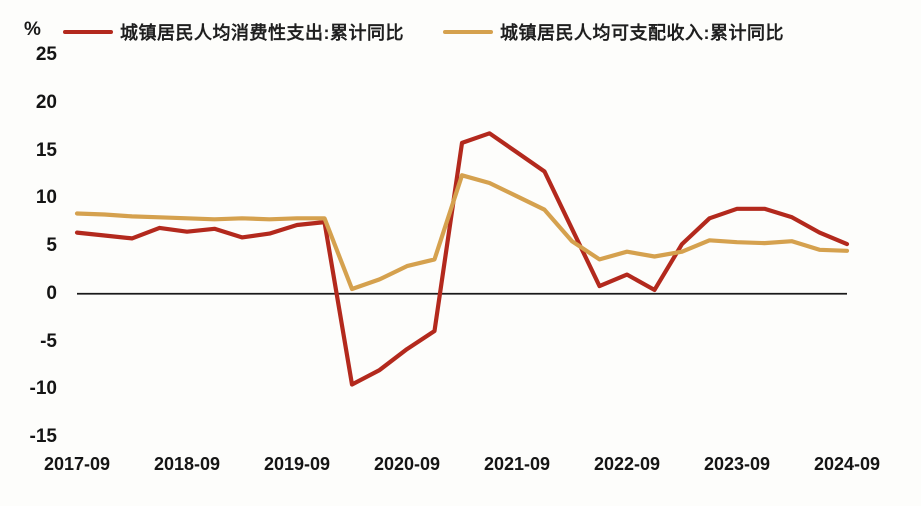 This screenshot has width=921, height=506. I want to click on y-tick-label: 0, so click(51, 293).